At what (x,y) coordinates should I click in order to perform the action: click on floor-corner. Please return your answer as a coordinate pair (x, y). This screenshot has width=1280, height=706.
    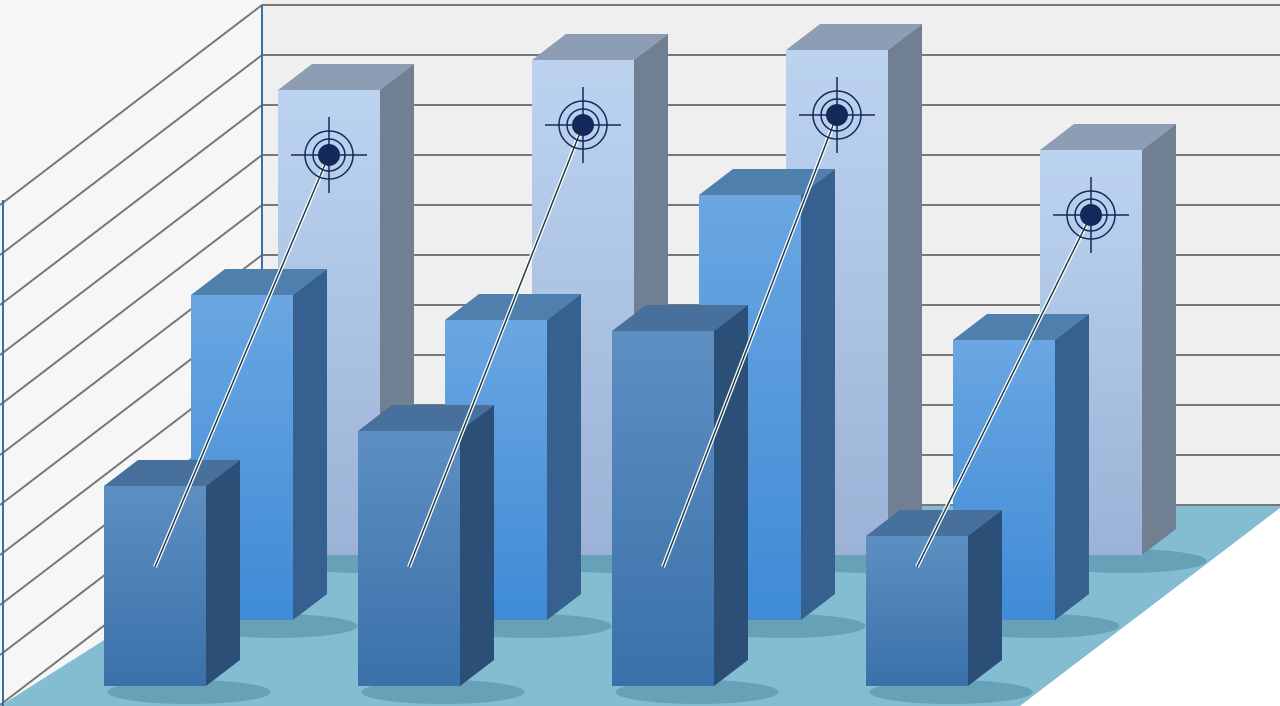
    Looking at the image, I should click on (1150, 607).